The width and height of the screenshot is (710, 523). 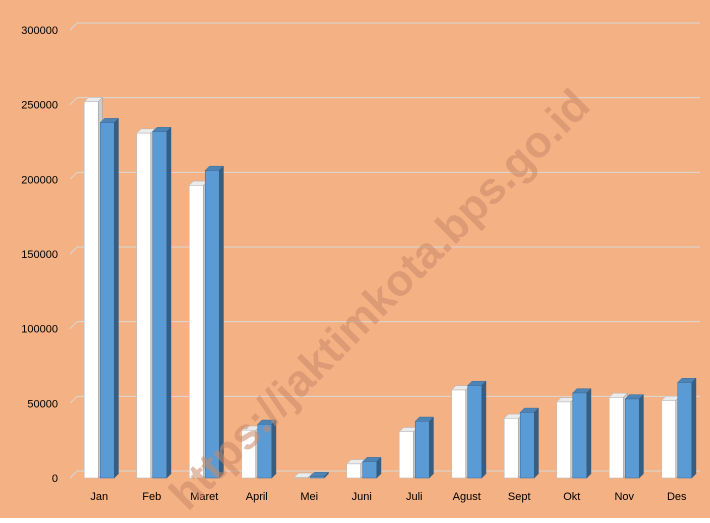 What do you see at coordinates (151, 497) in the screenshot?
I see `x-tick-label: Feb` at bounding box center [151, 497].